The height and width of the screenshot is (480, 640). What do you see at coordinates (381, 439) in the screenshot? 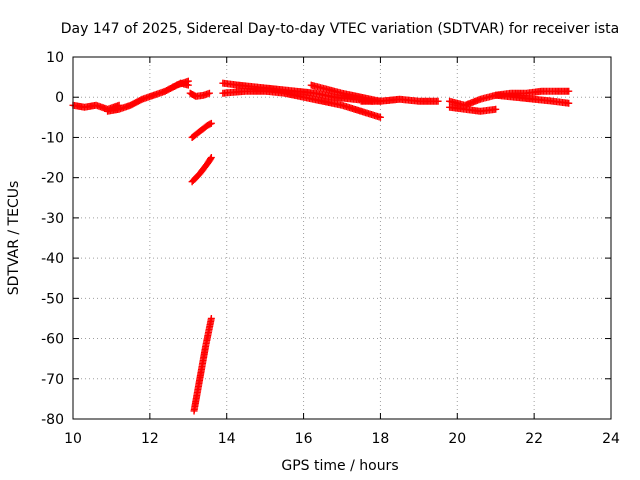
I see `x-tick-label: 18` at bounding box center [381, 439].